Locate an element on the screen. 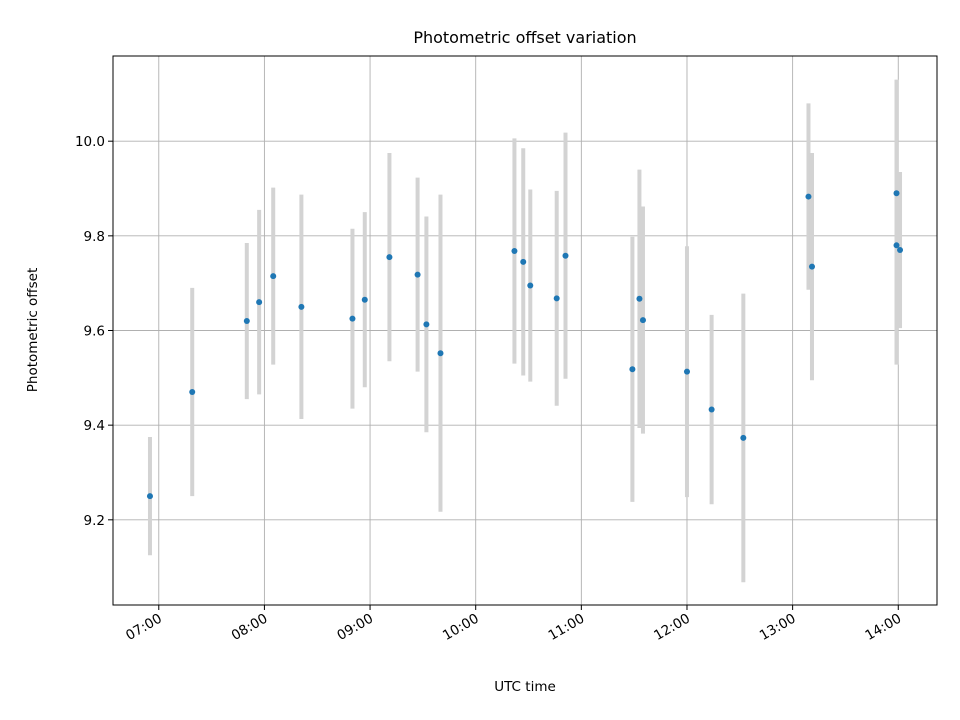  y-tick-label: 9.2 is located at coordinates (94, 521).